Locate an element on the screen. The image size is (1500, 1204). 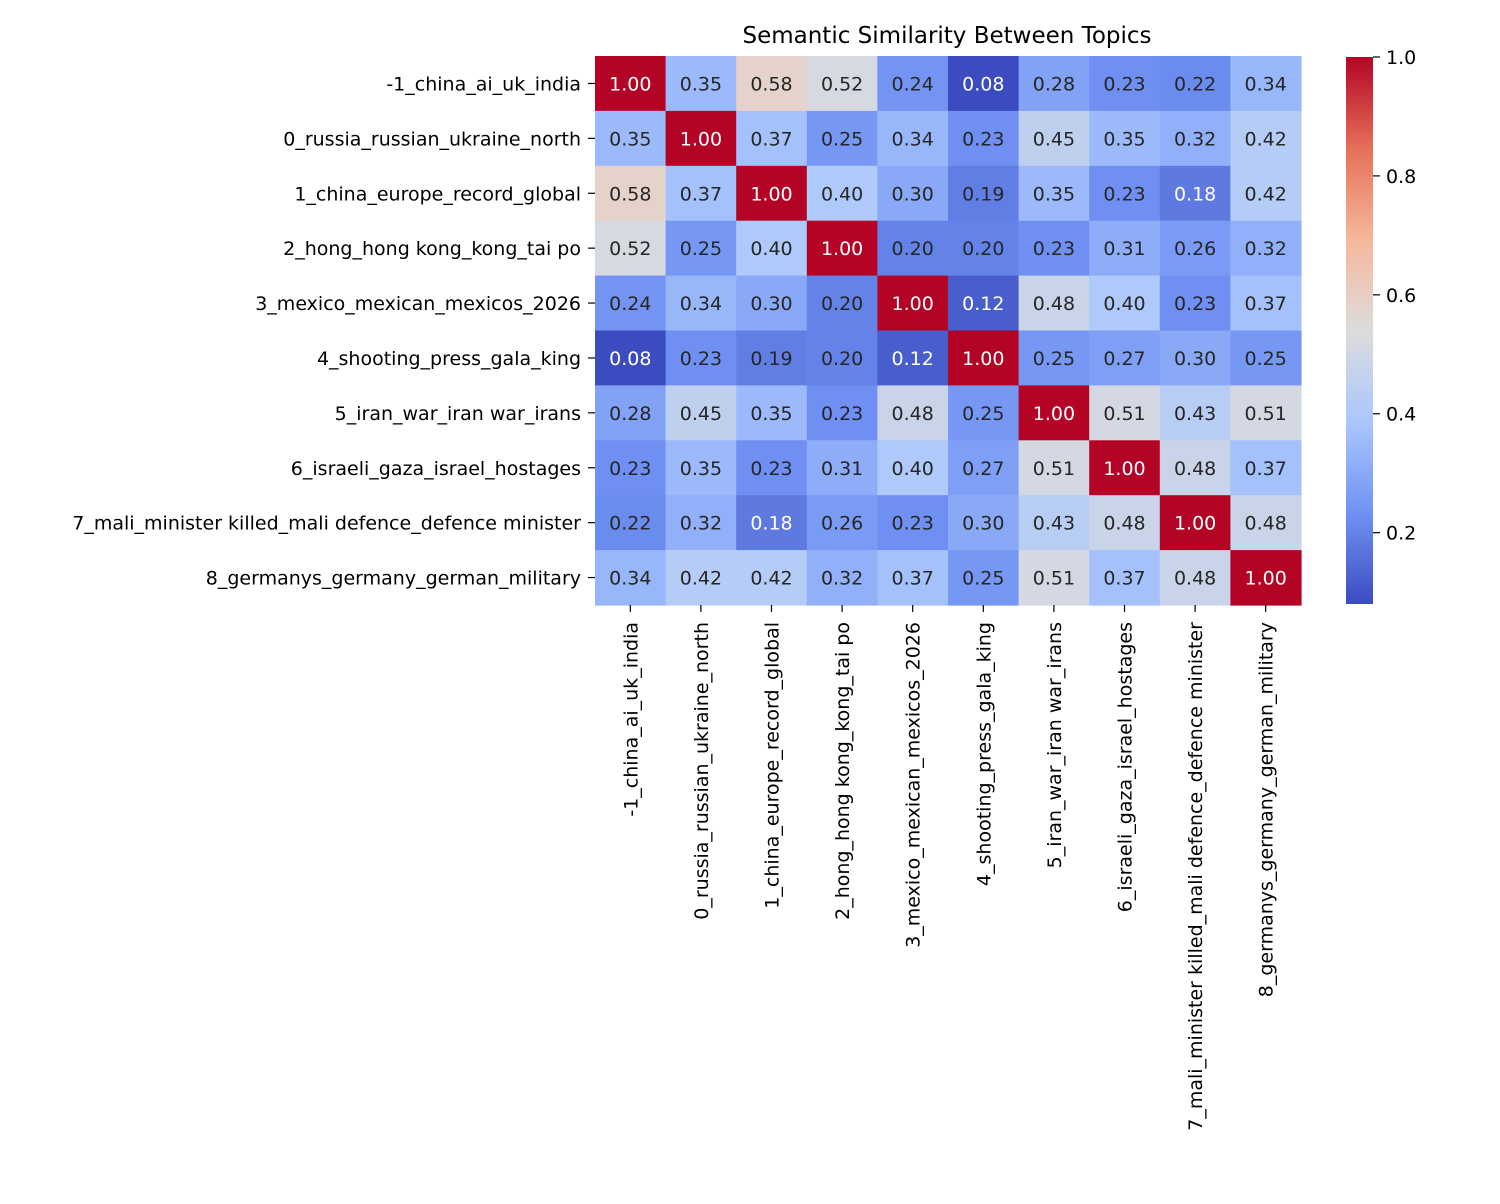
x-tick-label: 0_russia_russian_ukraine_north is located at coordinates (702, 771).